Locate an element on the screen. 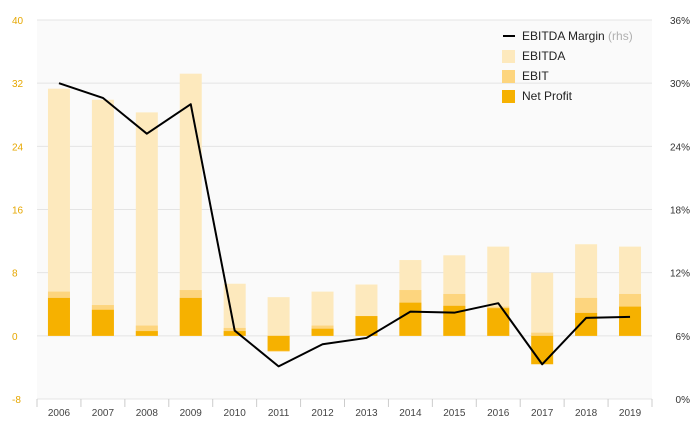  y-left-tick-label: 24 is located at coordinates (18, 147).